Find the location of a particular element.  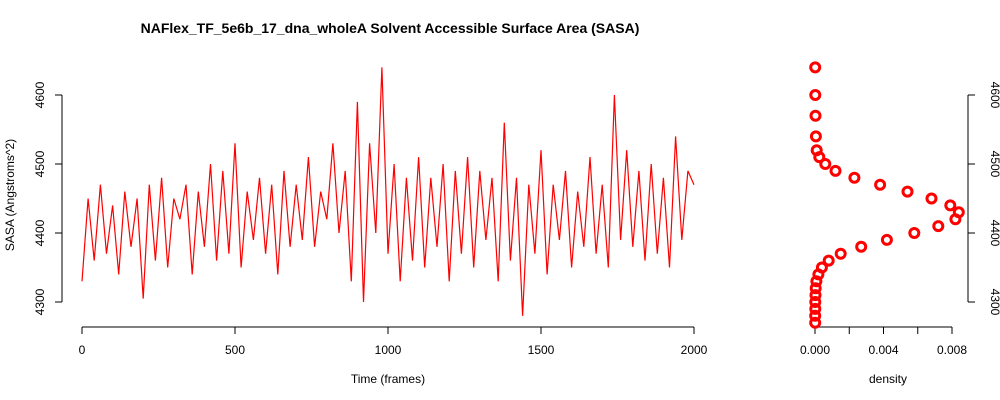

density-y-tick-label: 4300 is located at coordinates (994, 302).